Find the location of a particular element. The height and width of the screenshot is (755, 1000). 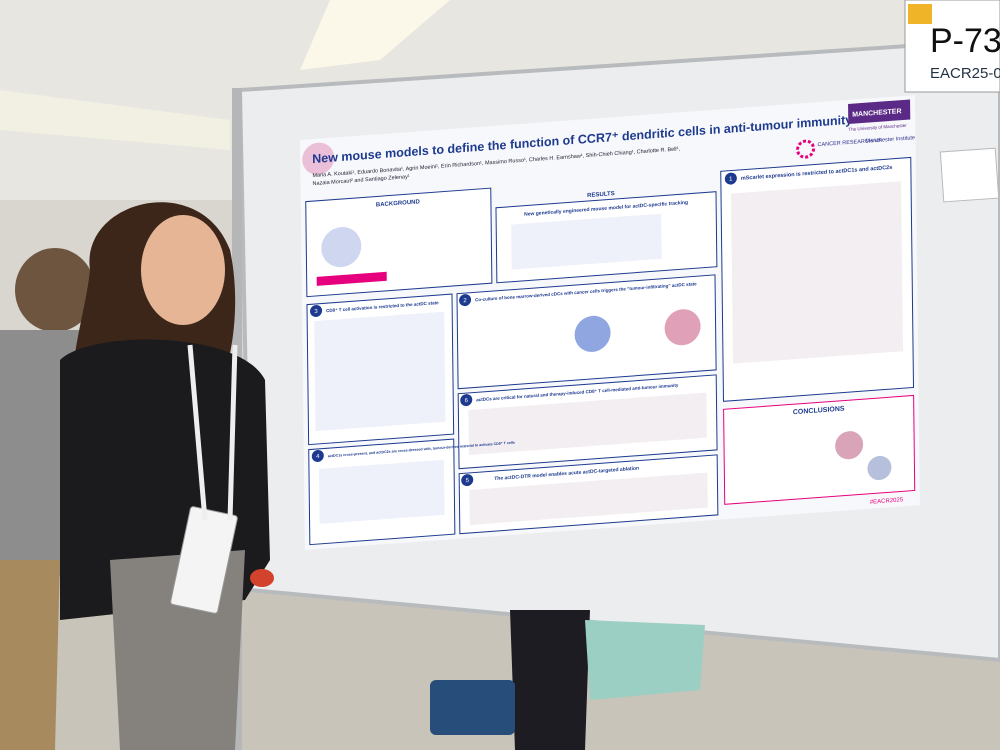

decoration is located at coordinates (318, 158).